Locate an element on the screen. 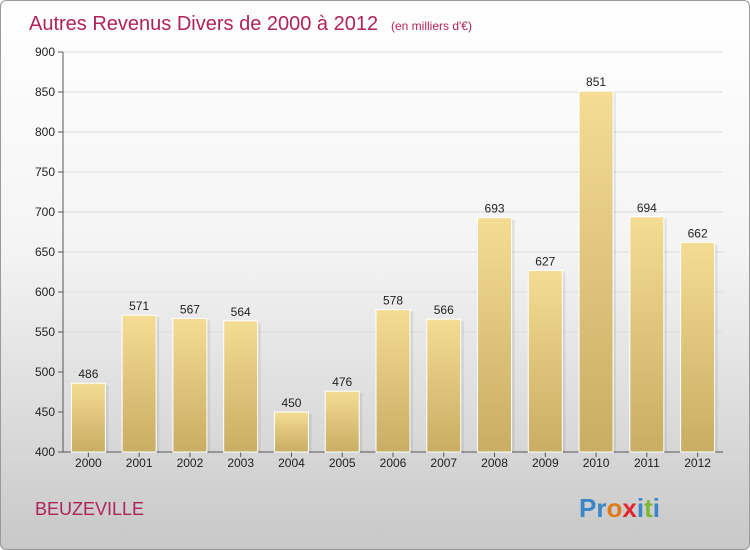 Image resolution: width=750 pixels, height=550 pixels. chart-subtitle: (en milliers d'€) is located at coordinates (431, 26).